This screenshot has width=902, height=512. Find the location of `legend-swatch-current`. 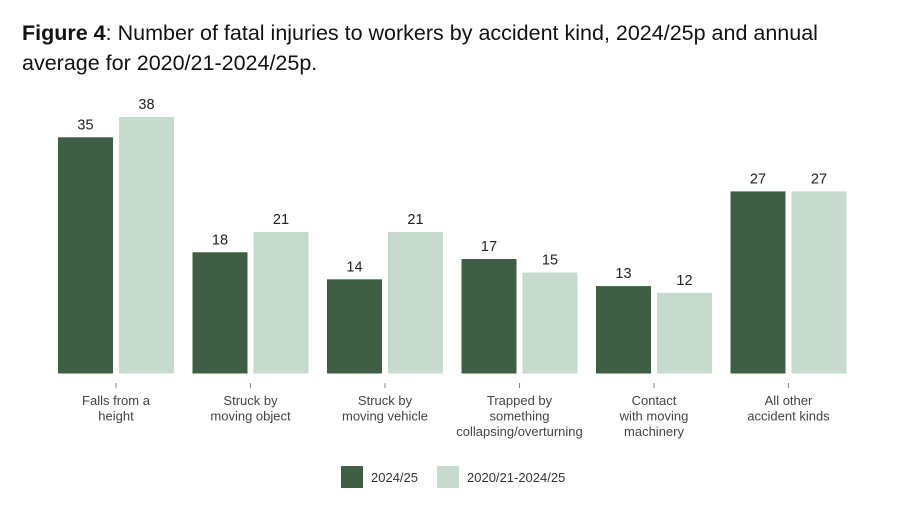

legend-swatch-current is located at coordinates (352, 477).